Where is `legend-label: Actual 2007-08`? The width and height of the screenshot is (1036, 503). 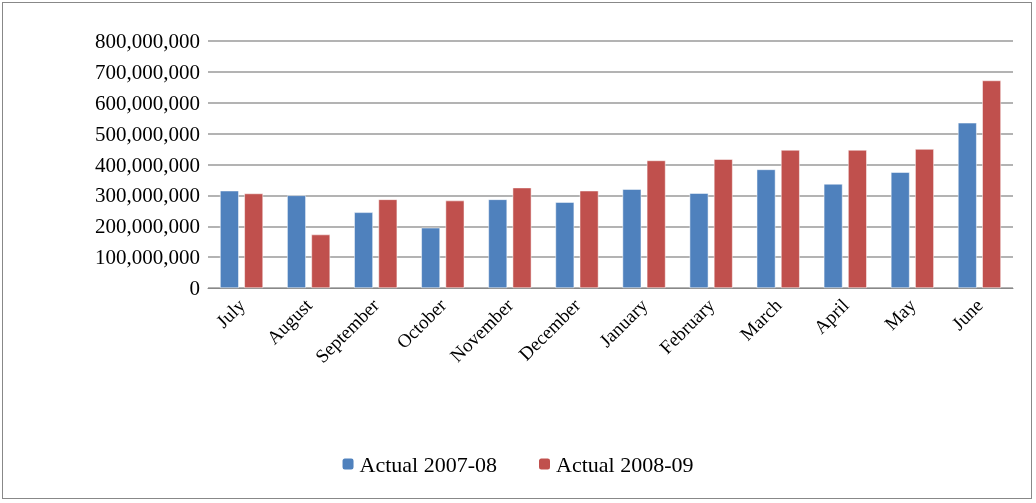
legend-label: Actual 2007-08 is located at coordinates (428, 464).